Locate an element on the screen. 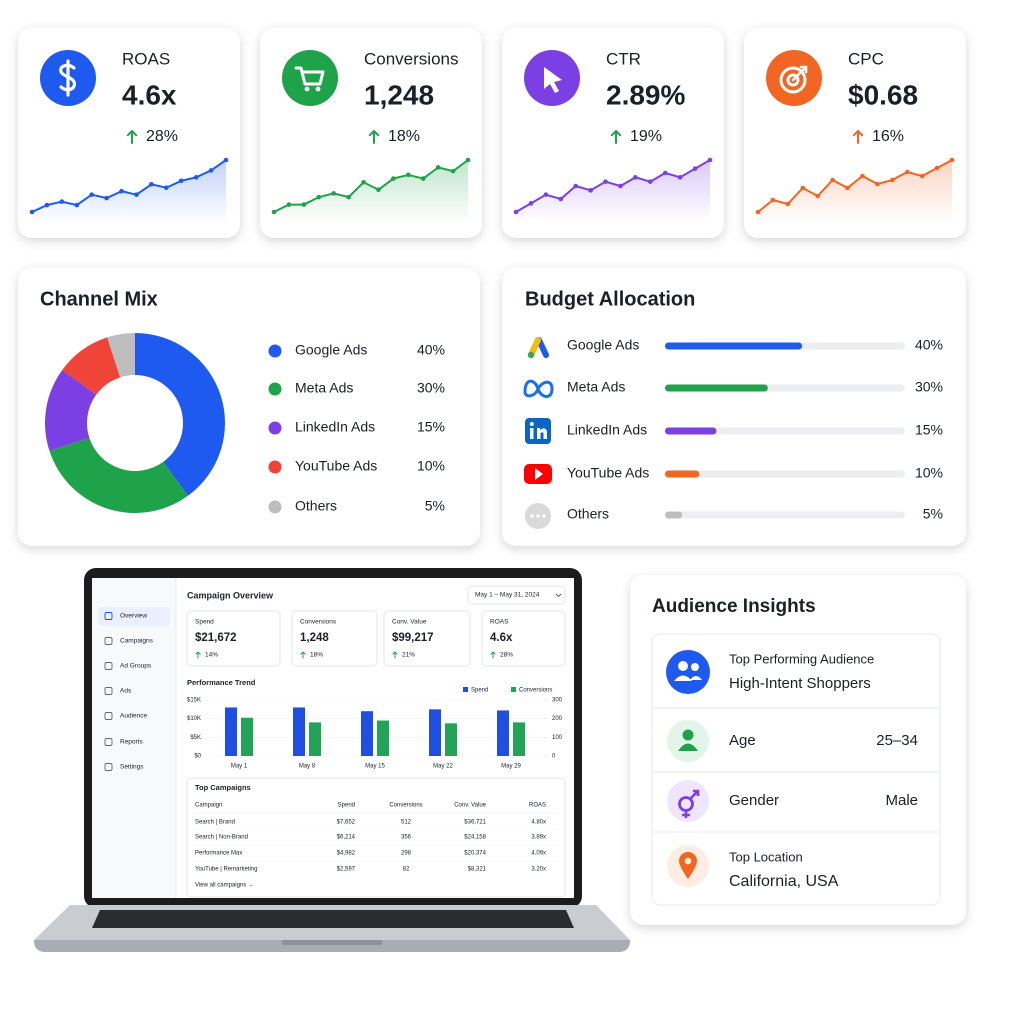 The image size is (1024, 1024). mini-kpi-change: 14% is located at coordinates (211, 655).